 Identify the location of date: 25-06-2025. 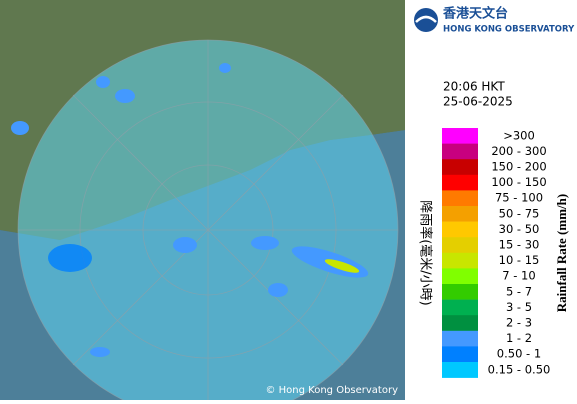
(478, 102).